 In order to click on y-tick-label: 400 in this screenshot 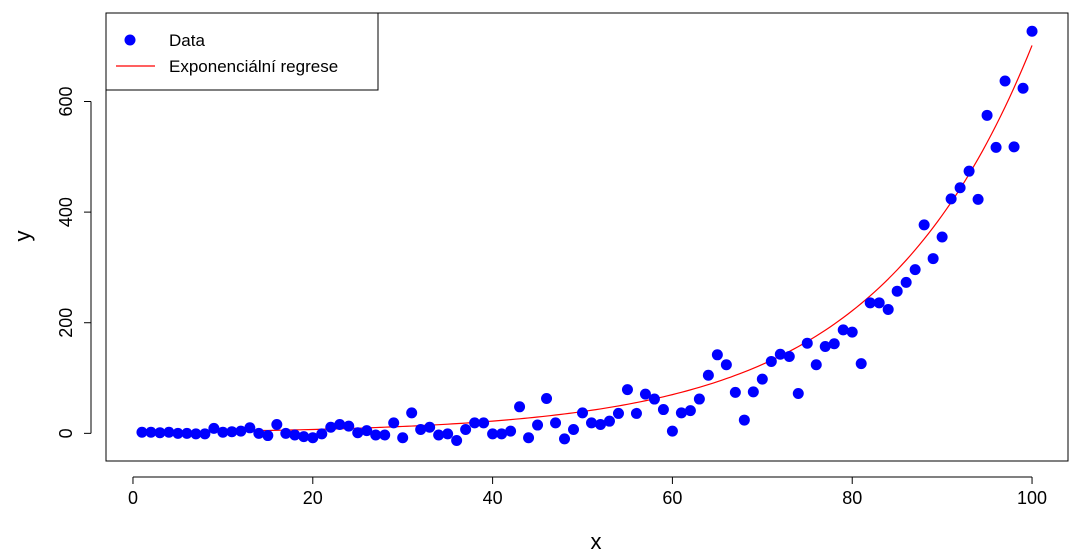, I will do `click(66, 212)`.